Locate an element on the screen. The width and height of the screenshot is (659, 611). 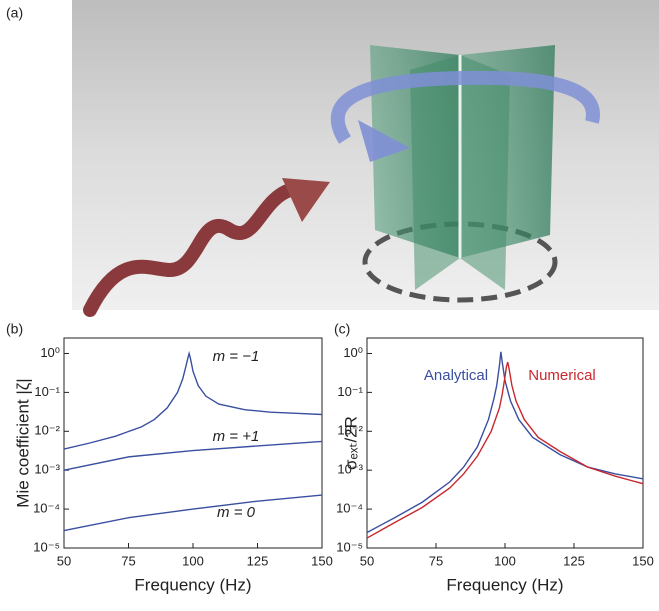
panel-label: (b) is located at coordinates (14, 329).